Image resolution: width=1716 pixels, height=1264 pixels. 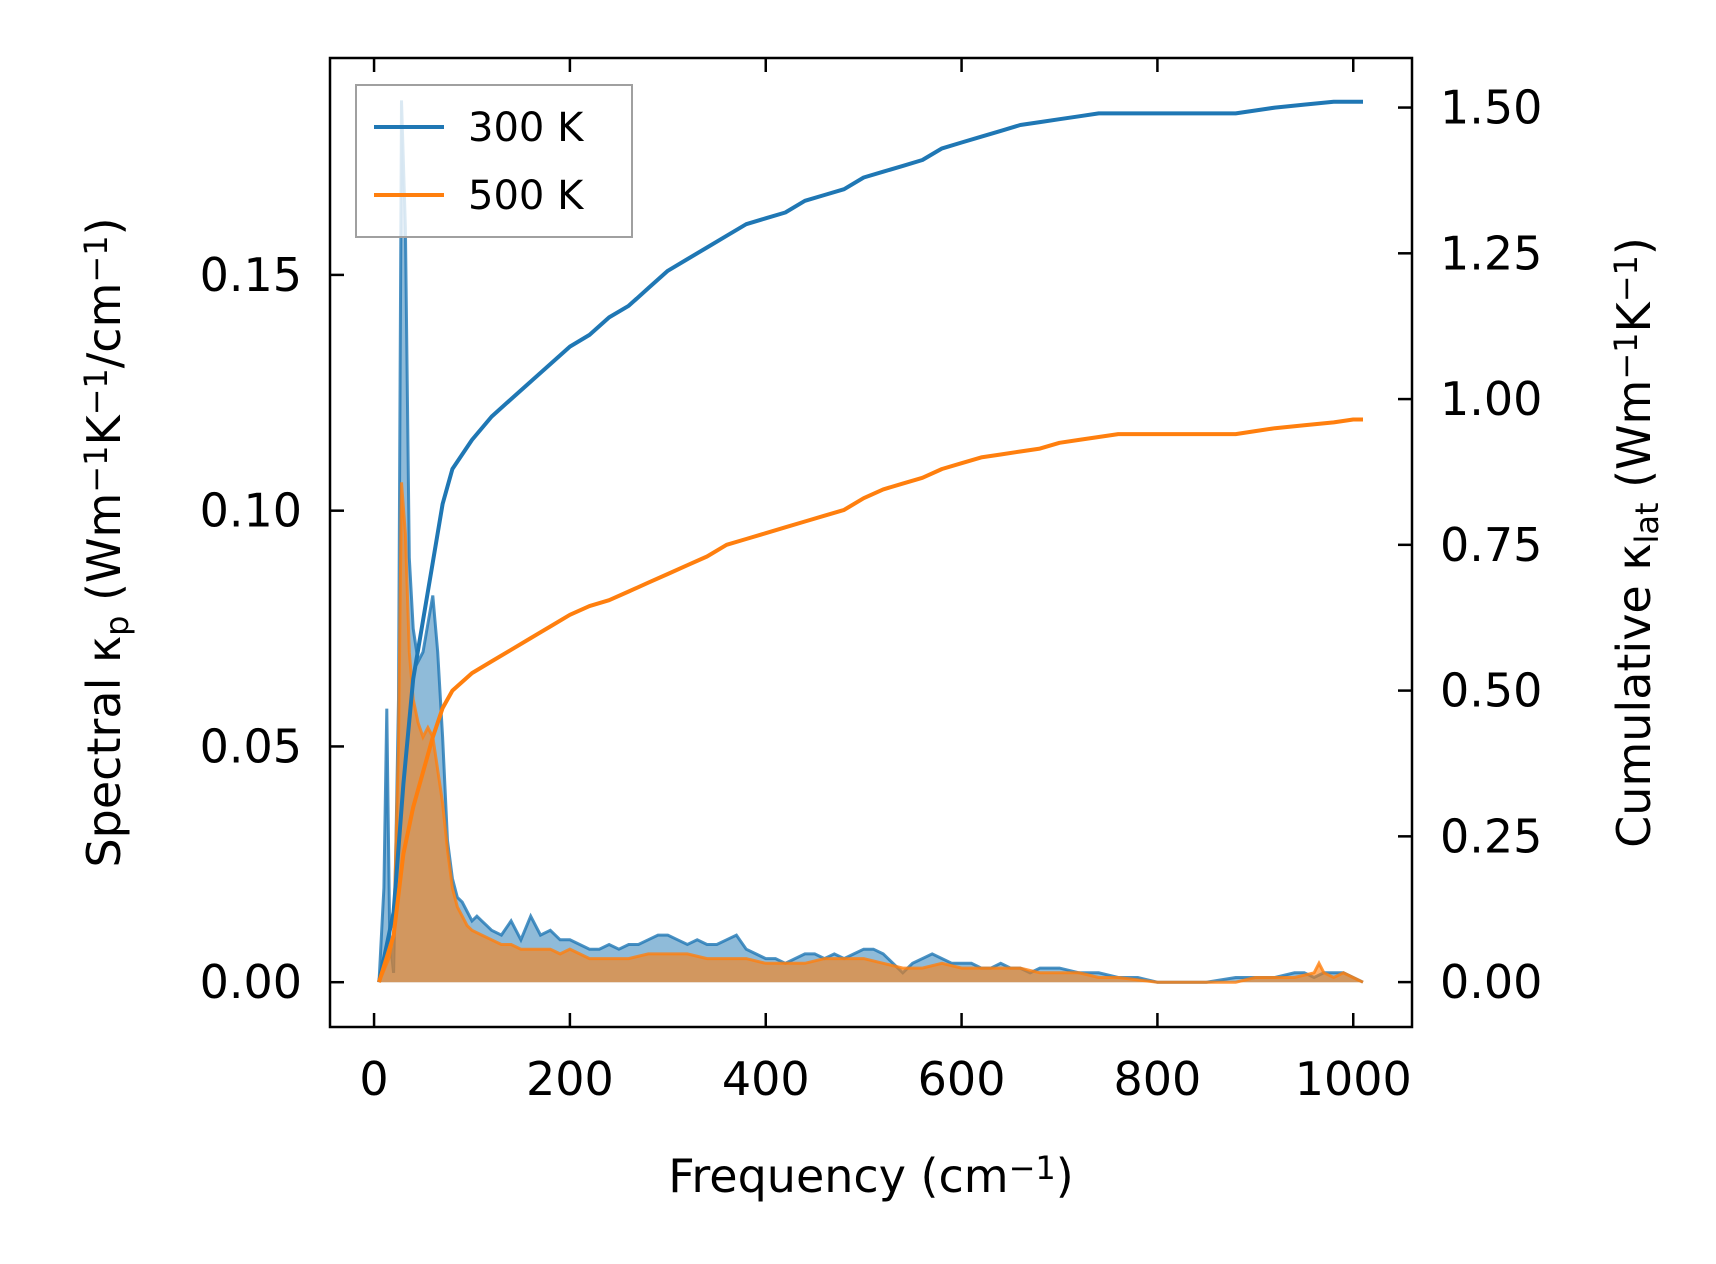 What do you see at coordinates (117, 626) in the screenshot?
I see `subscript: p` at bounding box center [117, 626].